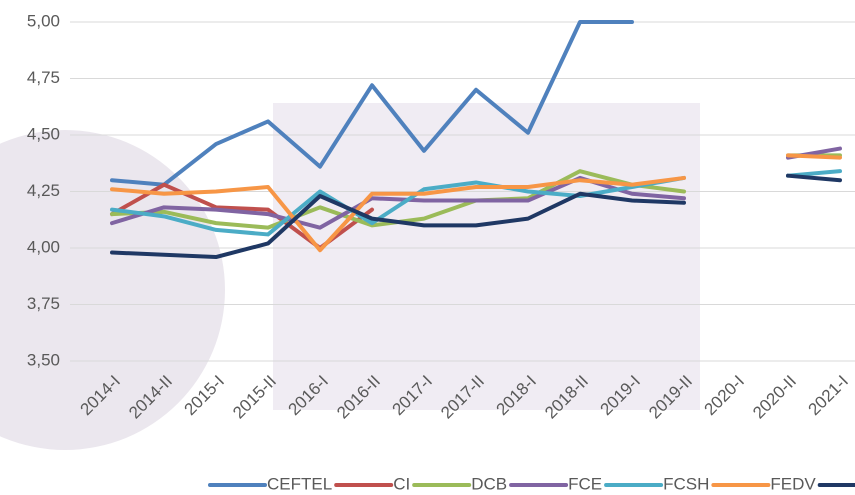 The image size is (855, 495). Describe the element at coordinates (686, 483) in the screenshot. I see `legend-label: FCSH` at that location.